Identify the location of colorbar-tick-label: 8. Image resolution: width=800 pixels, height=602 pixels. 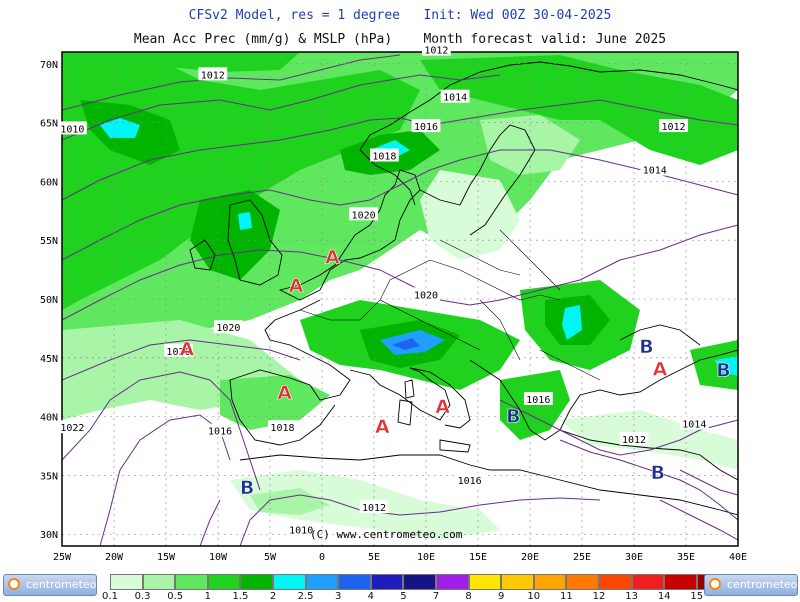
(468, 596).